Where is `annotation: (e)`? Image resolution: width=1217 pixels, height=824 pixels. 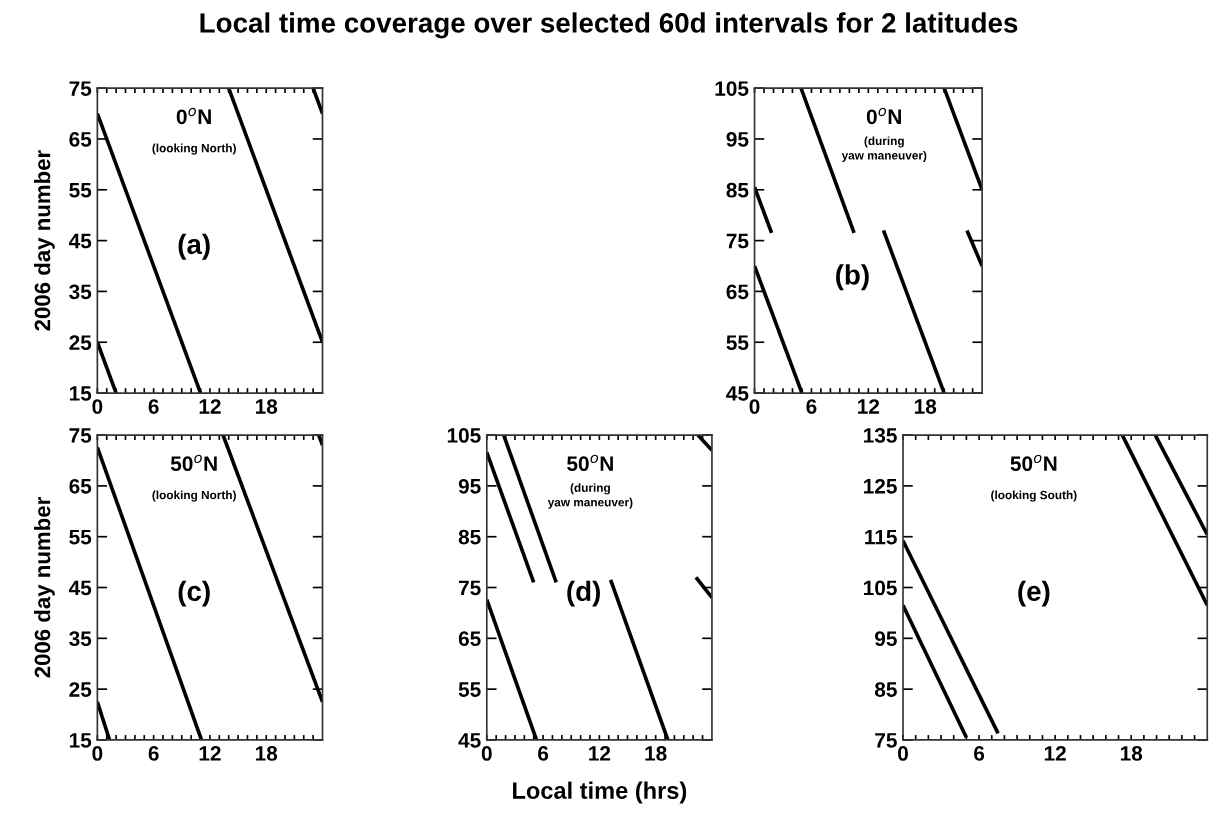
annotation: (e) is located at coordinates (1034, 593).